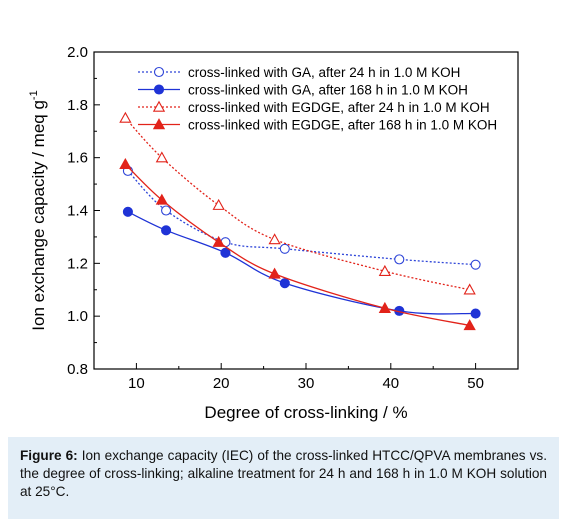 The width and height of the screenshot is (569, 529). Describe the element at coordinates (390, 383) in the screenshot. I see `x-tick-label: 40` at that location.